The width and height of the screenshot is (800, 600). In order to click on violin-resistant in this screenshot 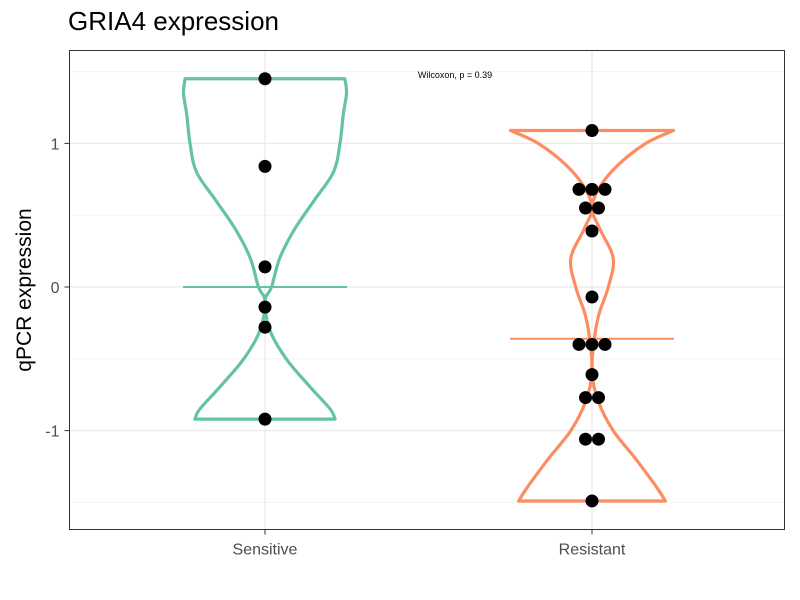, I will do `click(592, 315)`.